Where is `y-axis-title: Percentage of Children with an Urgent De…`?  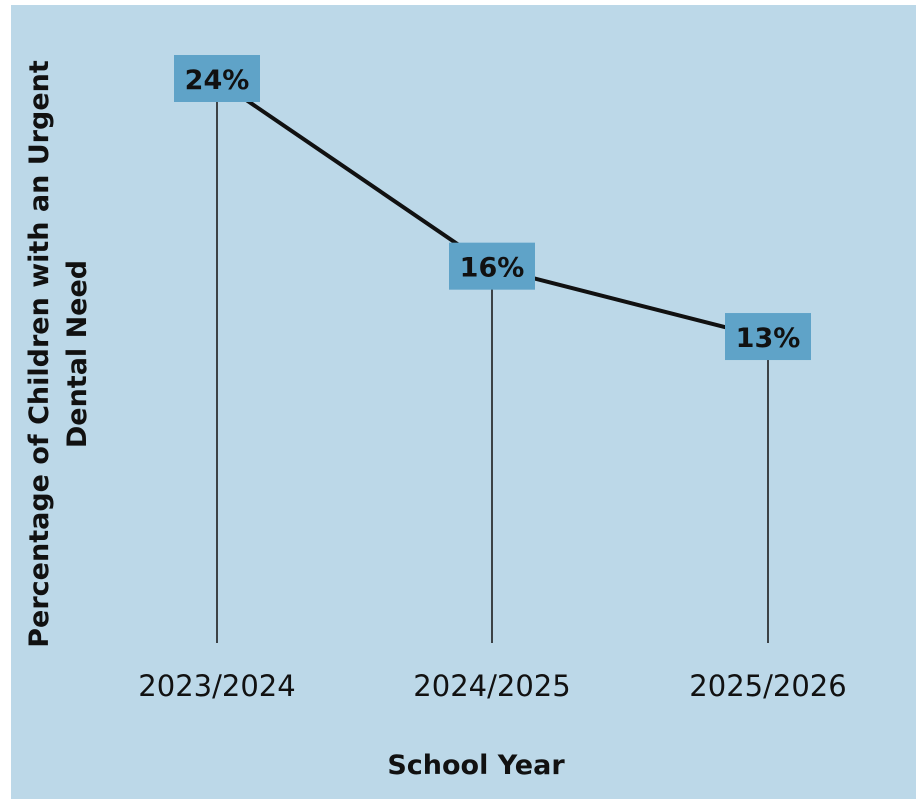 y-axis-title: Percentage of Children with an Urgent De… is located at coordinates (58, 354).